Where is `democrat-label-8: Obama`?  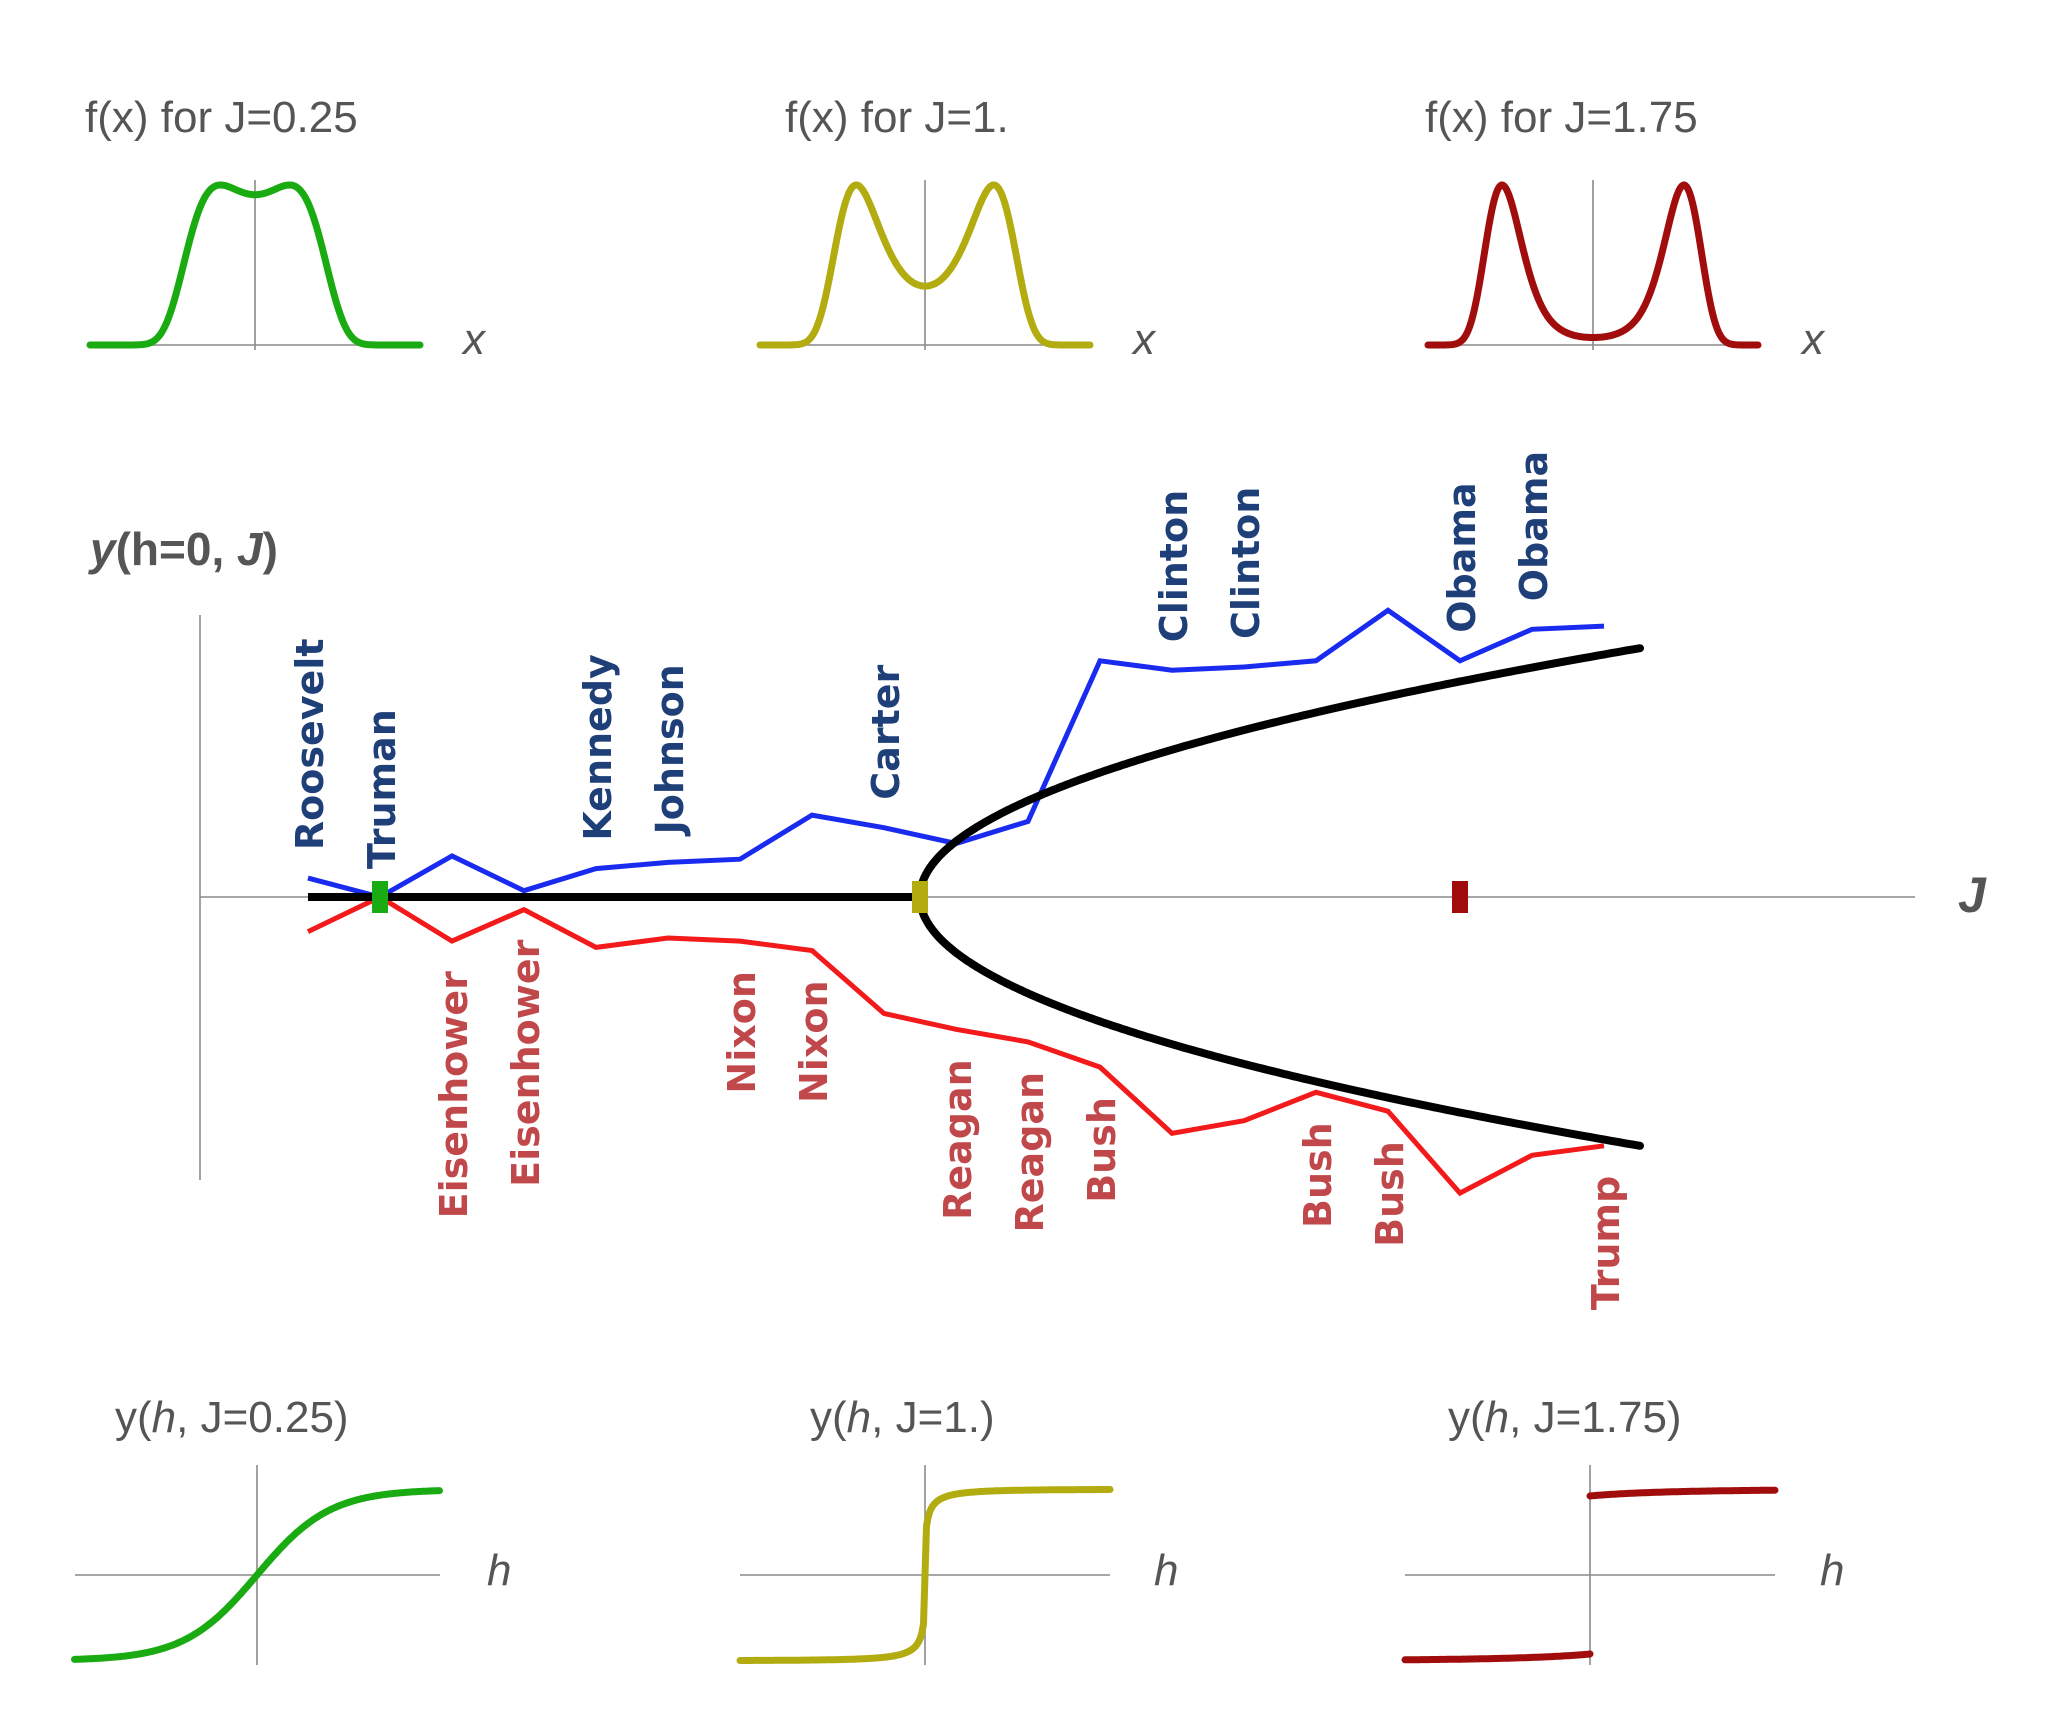
democrat-label-8: Obama is located at coordinates (1534, 526).